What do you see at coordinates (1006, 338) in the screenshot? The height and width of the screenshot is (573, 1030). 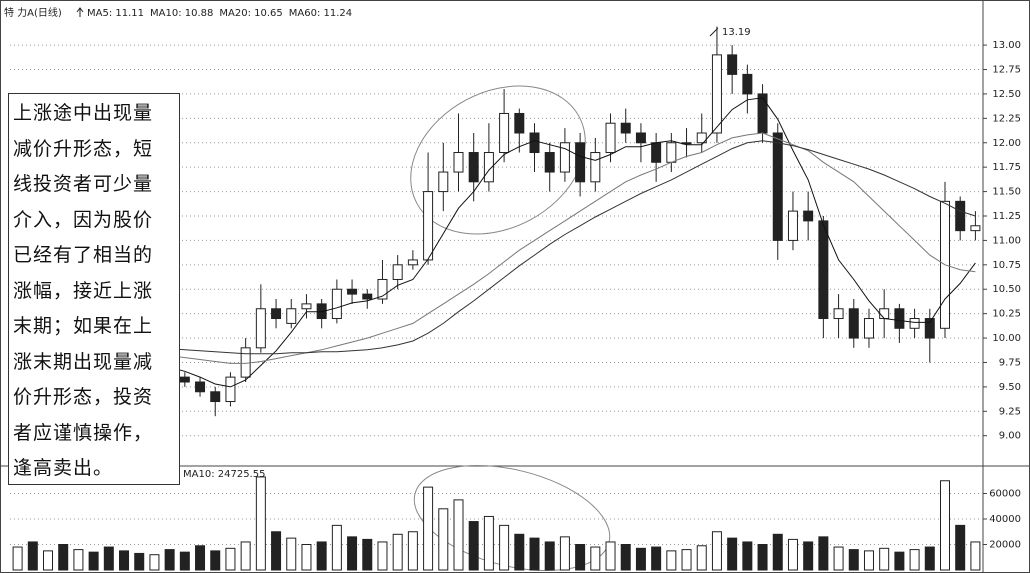 I see `y-tick-label: 10.00` at bounding box center [1006, 338].